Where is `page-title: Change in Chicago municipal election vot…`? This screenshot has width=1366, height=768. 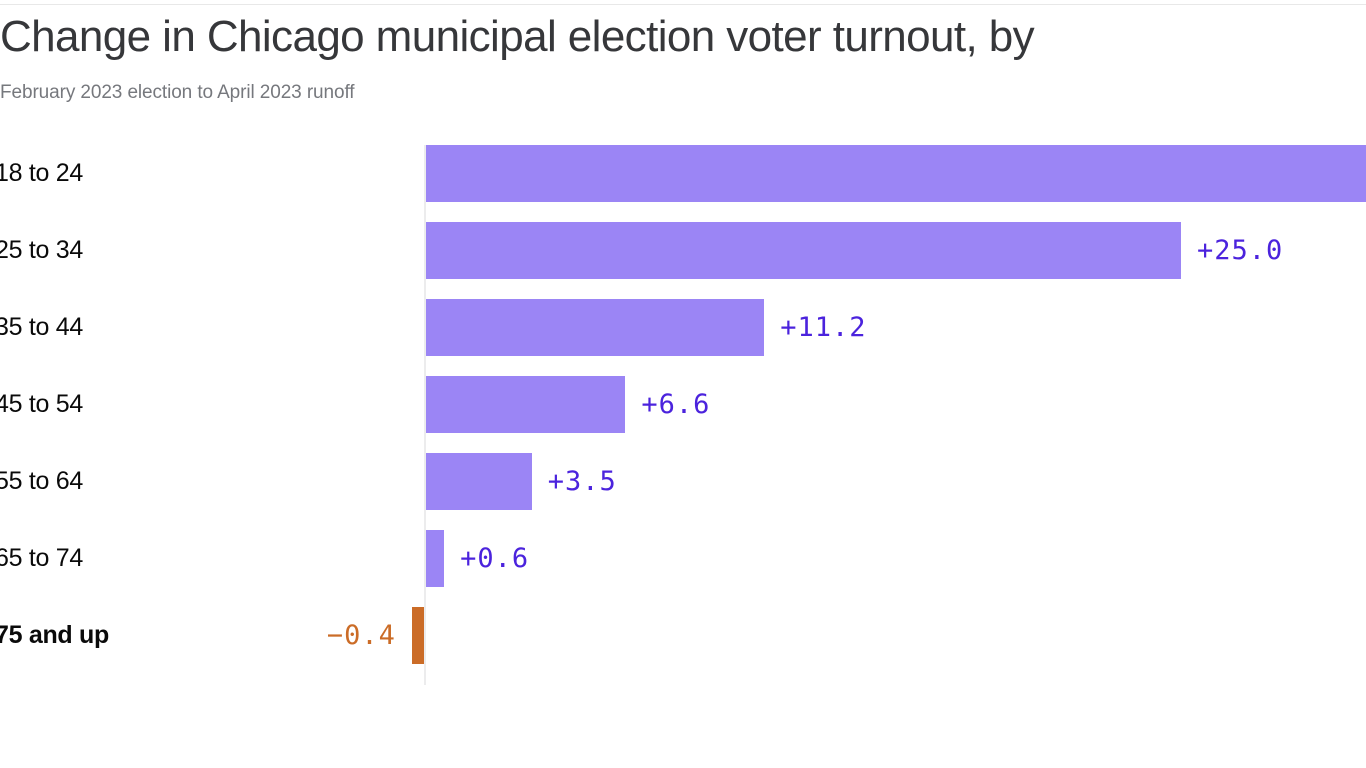 page-title: Change in Chicago municipal election vot… is located at coordinates (517, 36).